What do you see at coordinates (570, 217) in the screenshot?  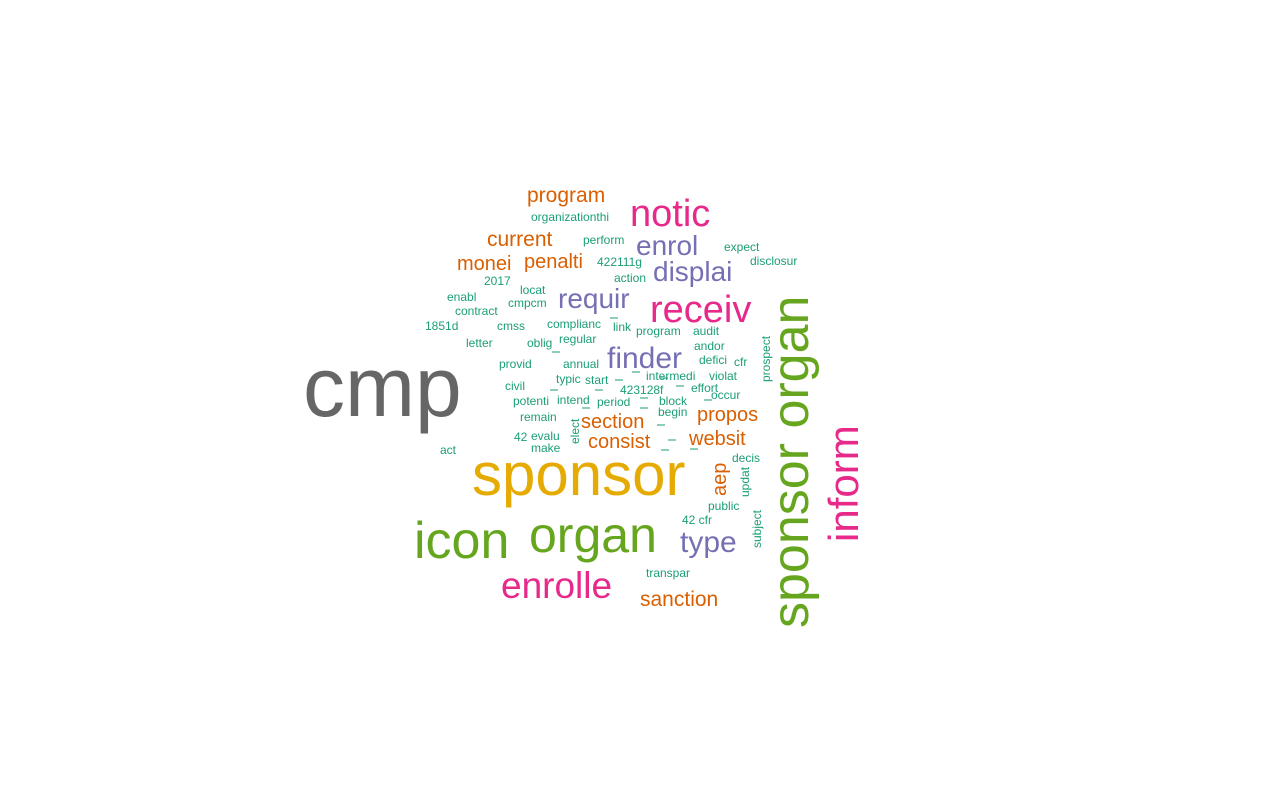 I see `word-organizationthi: organizationthi` at bounding box center [570, 217].